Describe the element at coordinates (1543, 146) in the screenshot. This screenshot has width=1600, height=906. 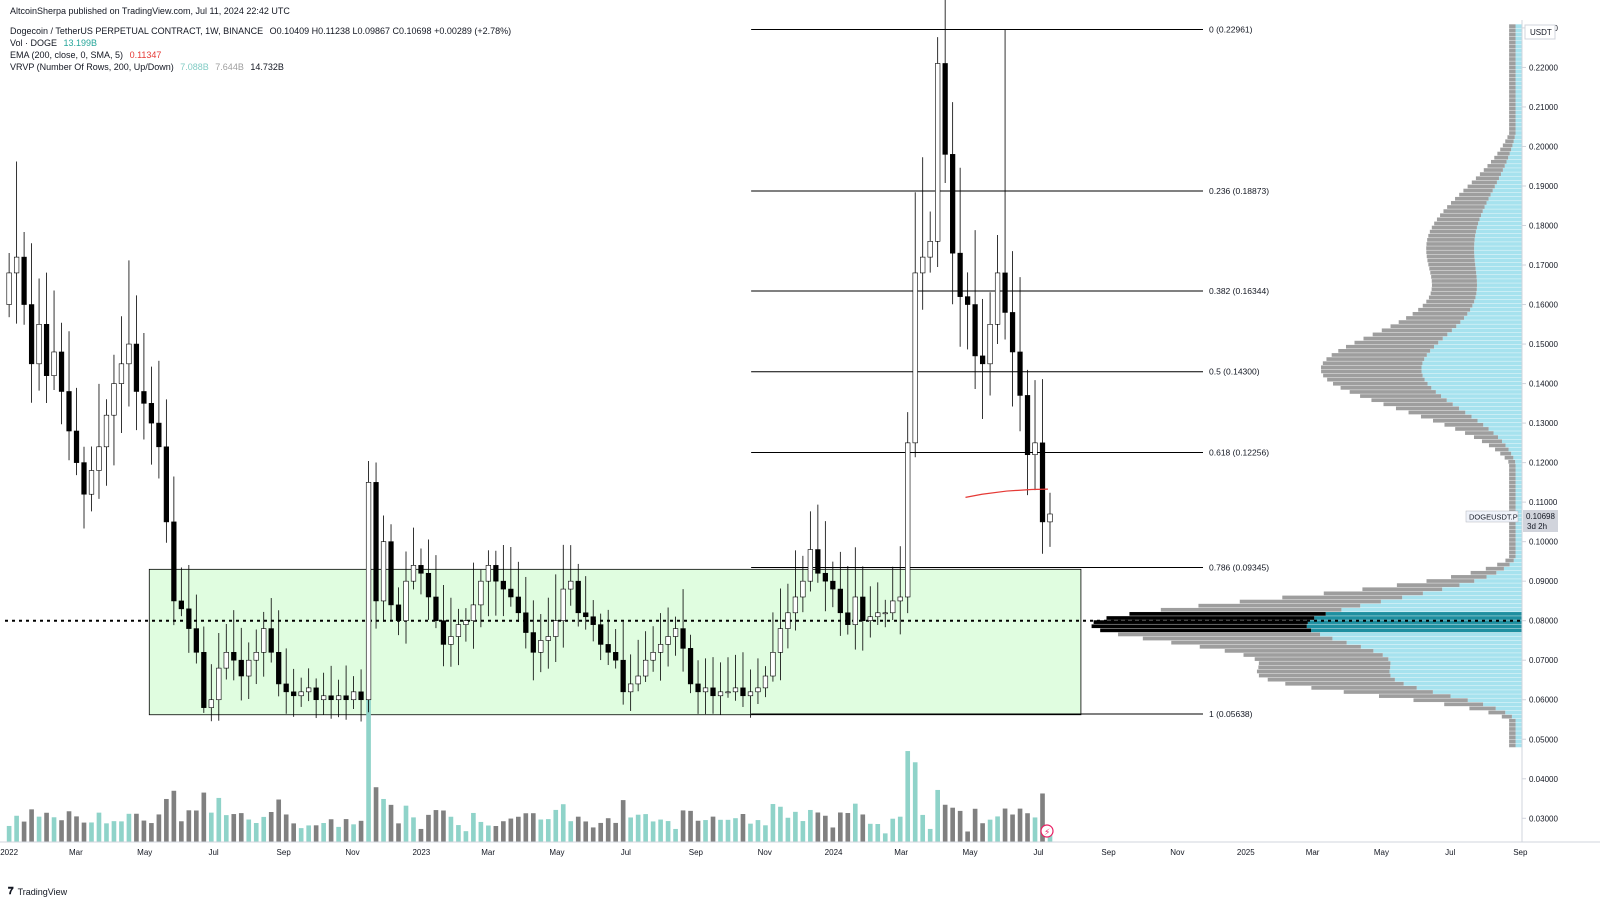
I see `price-tick-label: 0.20000` at that location.